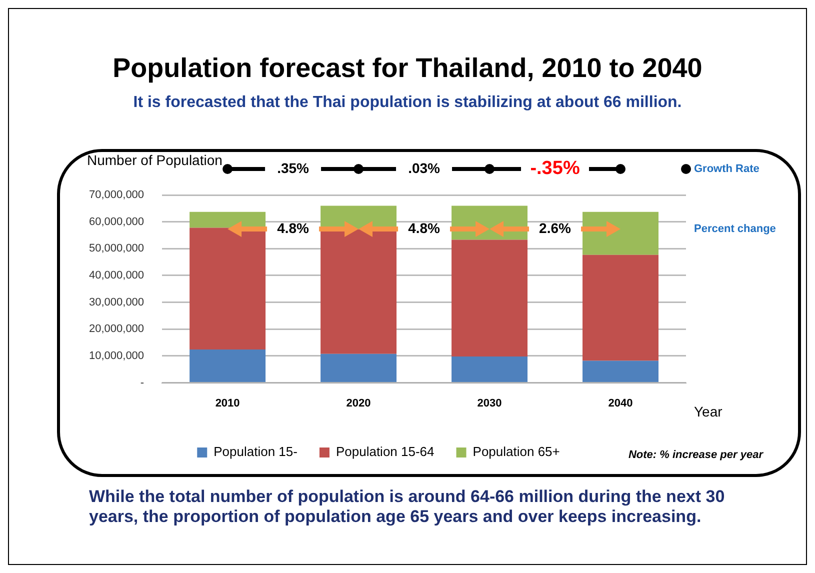 The width and height of the screenshot is (815, 573). Describe the element at coordinates (489, 403) in the screenshot. I see `x-tick-label: 2030` at that location.